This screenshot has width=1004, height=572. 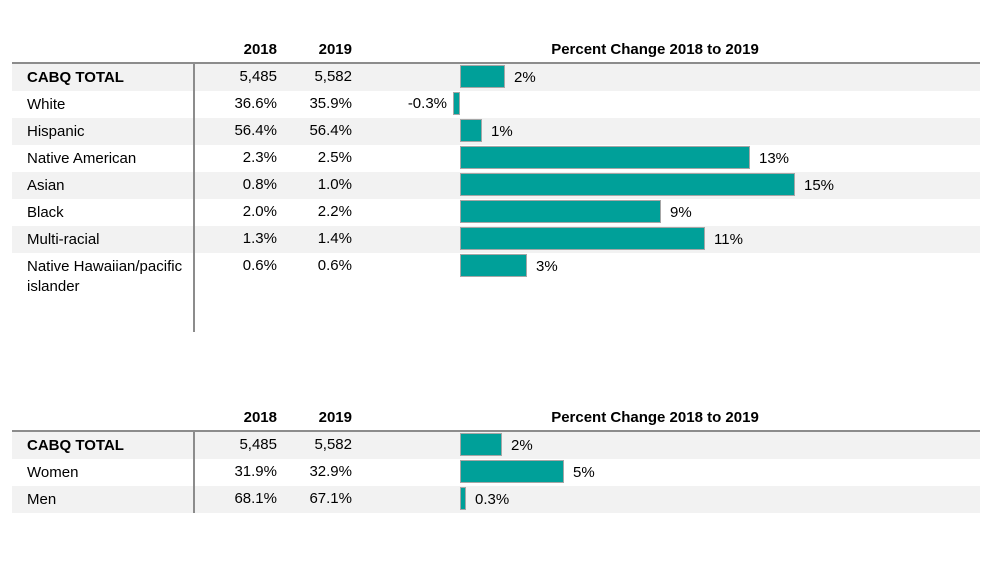 I want to click on bar-track: 11%, so click(x=717, y=239).